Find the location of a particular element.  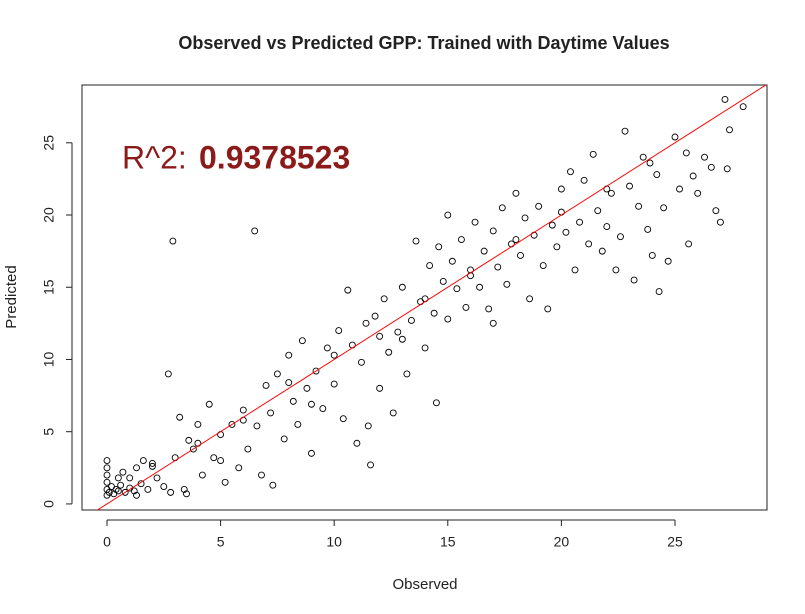

annotation-label: R^2: is located at coordinates (154, 157).